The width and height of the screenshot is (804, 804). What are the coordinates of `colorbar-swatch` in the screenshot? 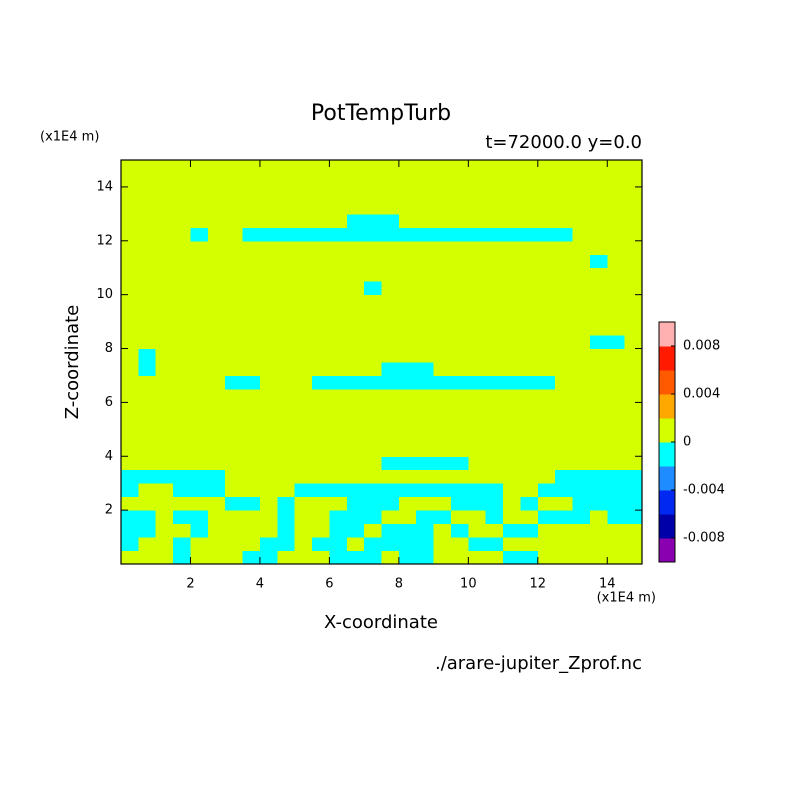 It's located at (667, 550).